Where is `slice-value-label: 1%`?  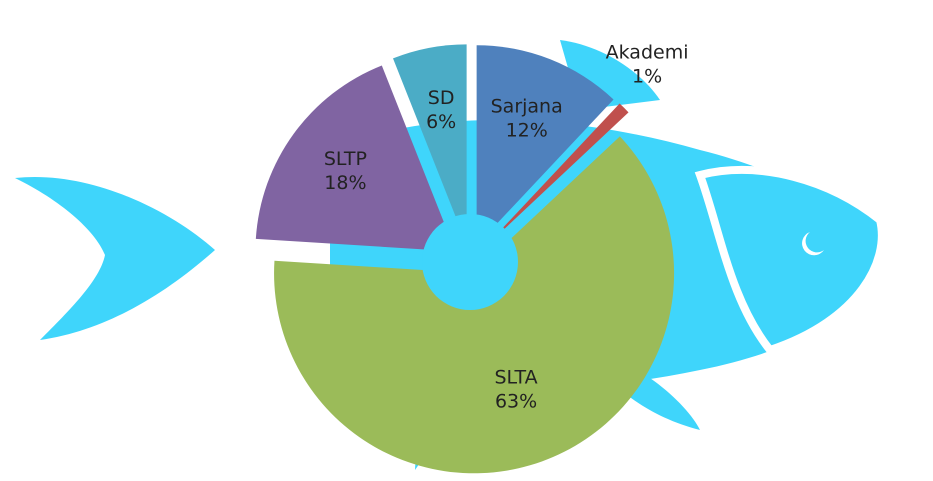 slice-value-label: 1% is located at coordinates (647, 76).